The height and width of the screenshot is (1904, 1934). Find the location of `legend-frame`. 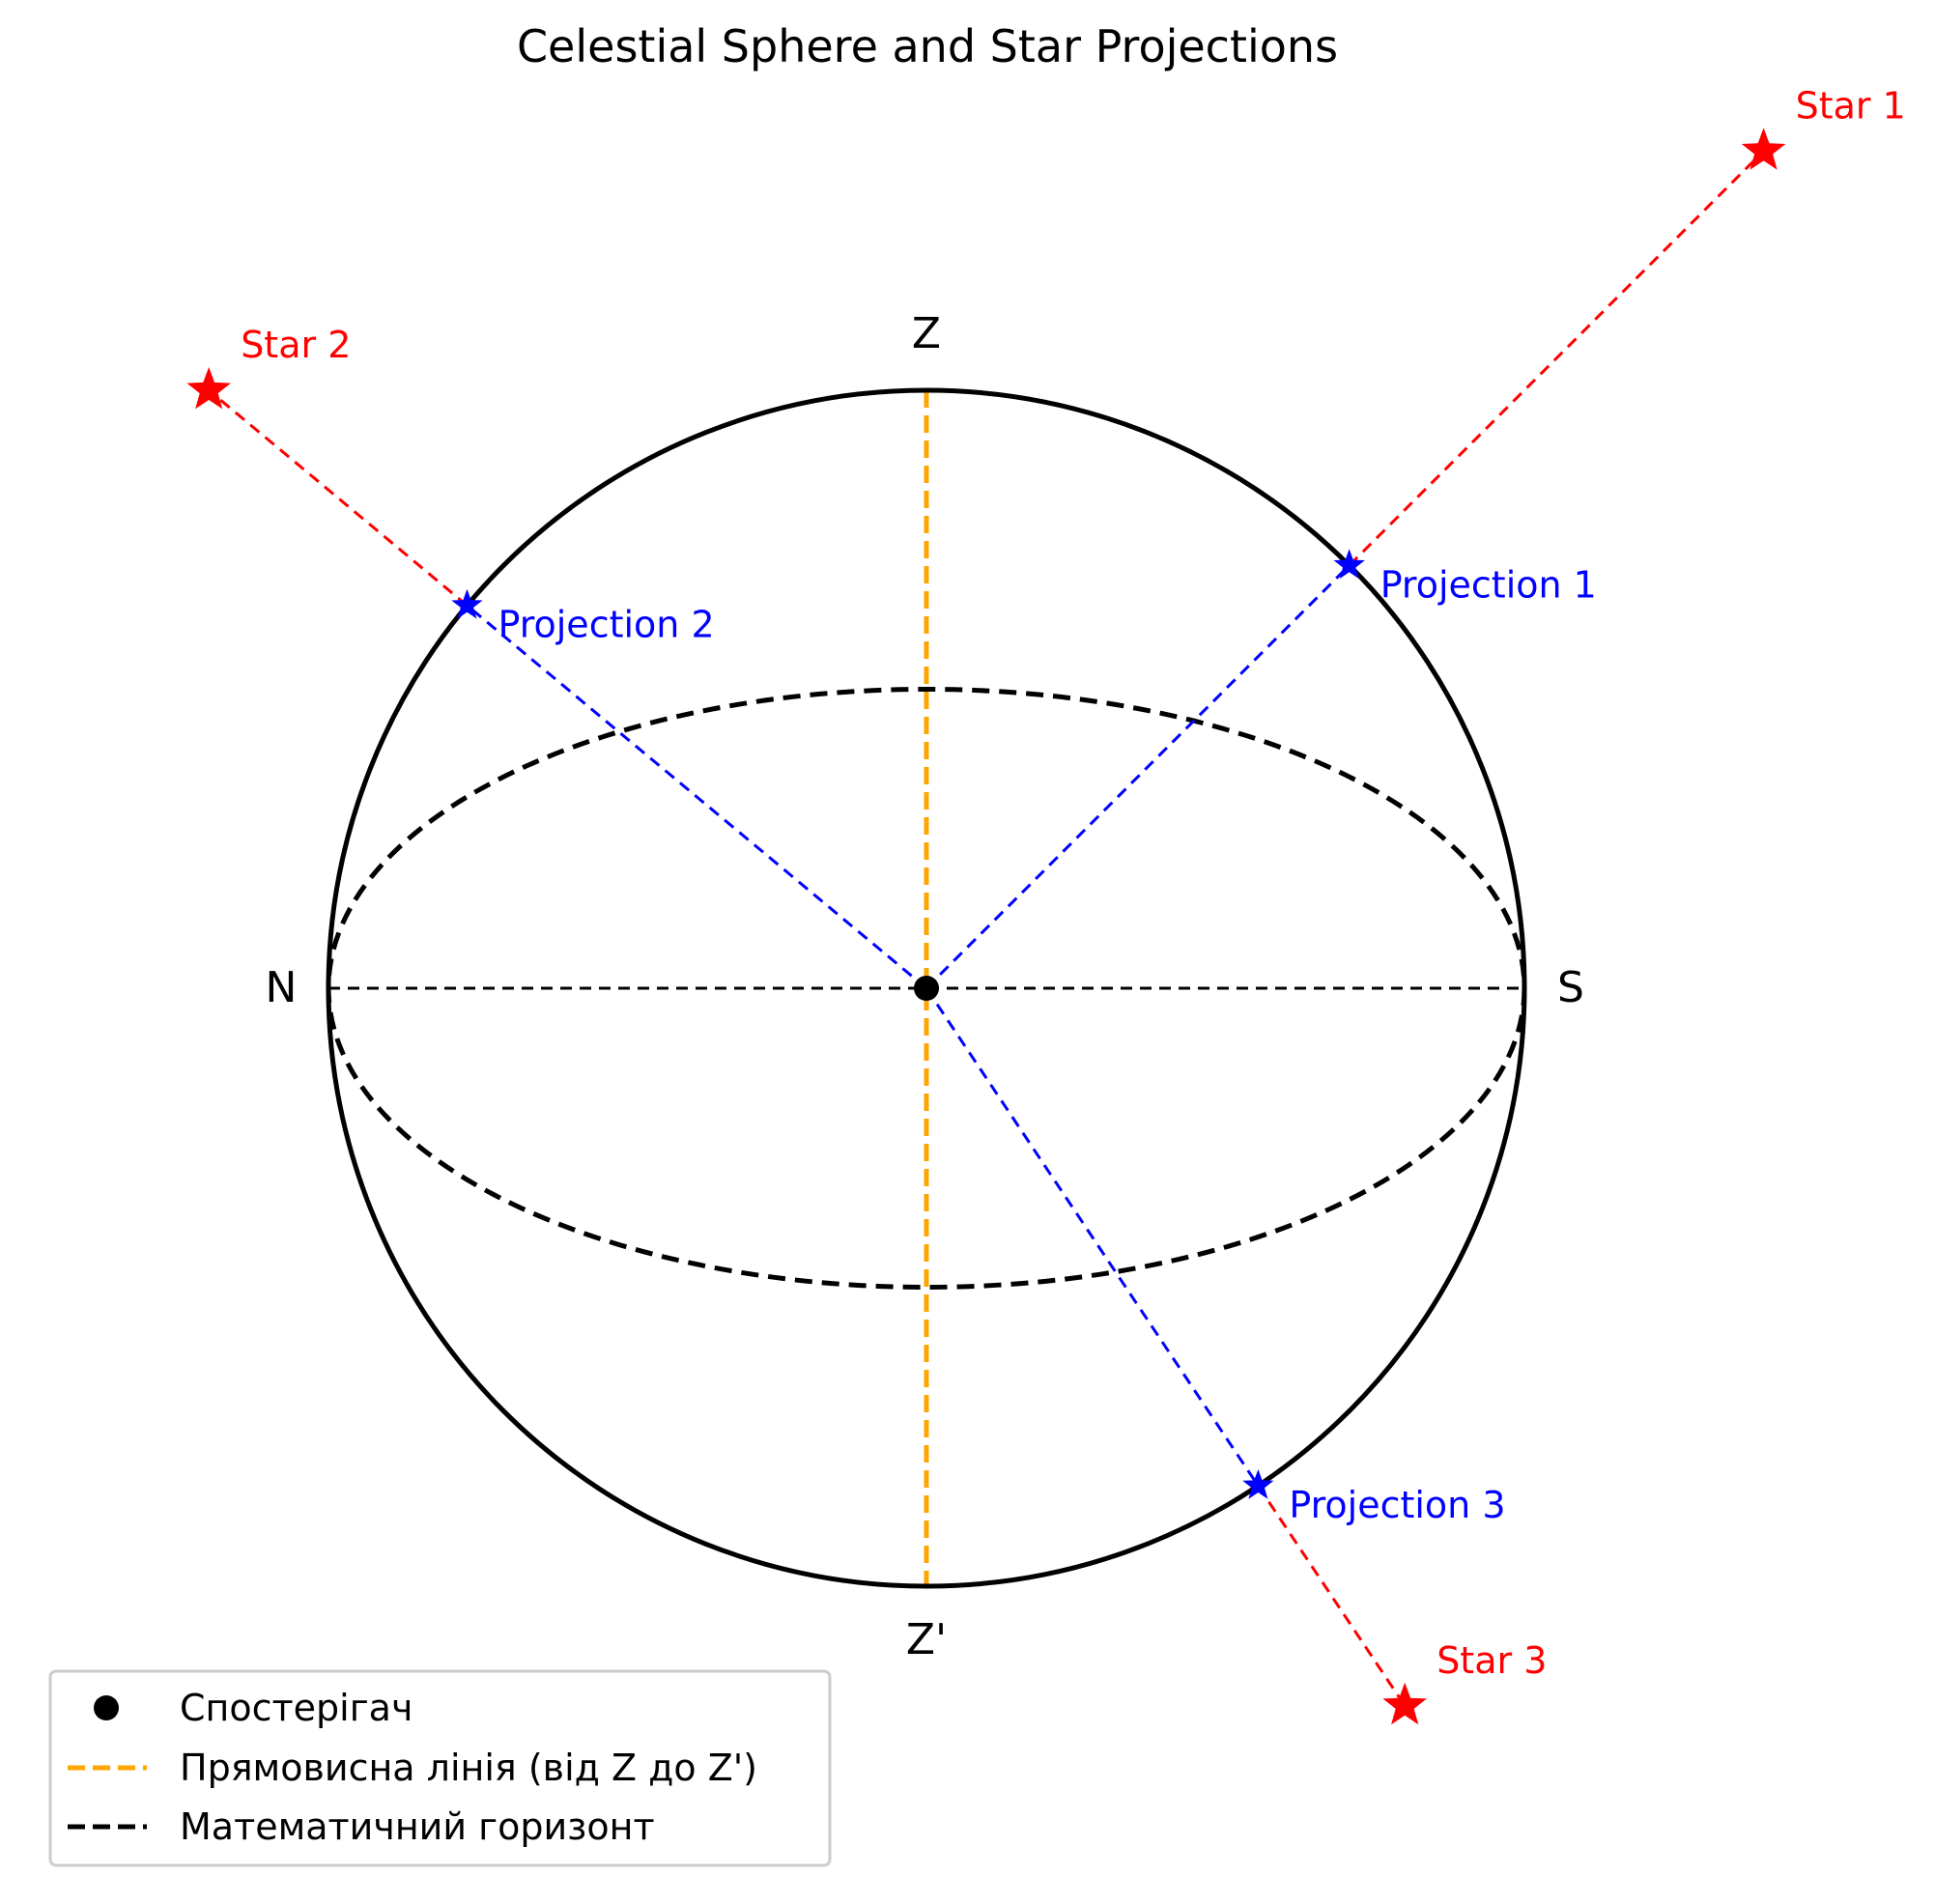

legend-frame is located at coordinates (440, 1768).